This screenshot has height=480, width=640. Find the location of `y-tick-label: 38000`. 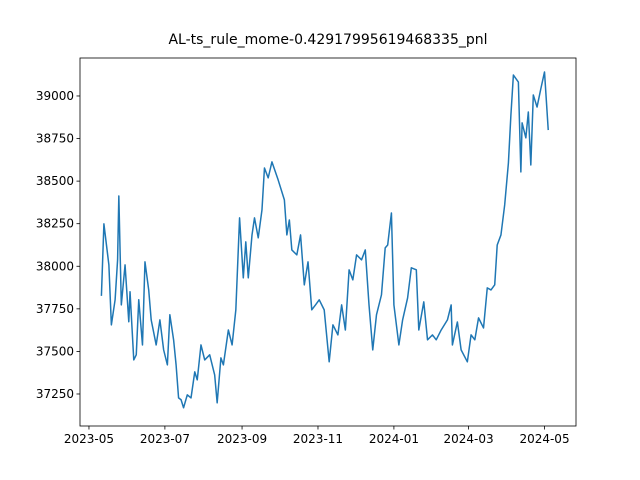

y-tick-label: 38000 is located at coordinates (55, 266).